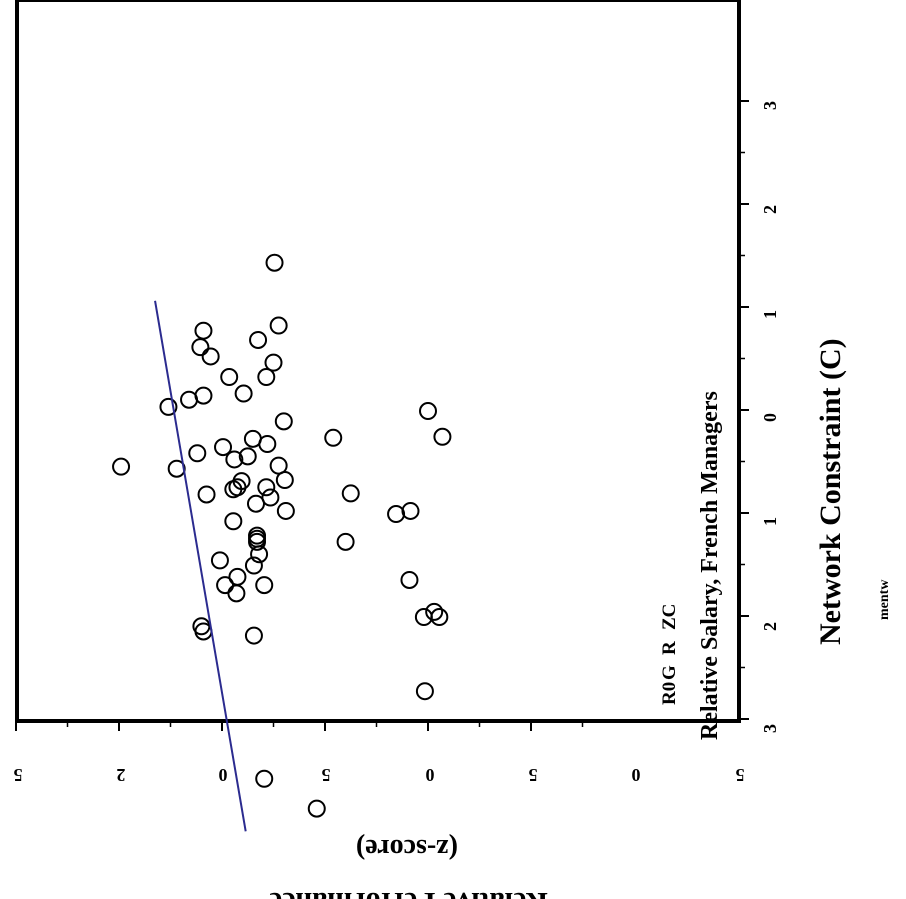 The height and width of the screenshot is (899, 906). Describe the element at coordinates (200, 566) in the screenshot. I see `regression-line` at that location.